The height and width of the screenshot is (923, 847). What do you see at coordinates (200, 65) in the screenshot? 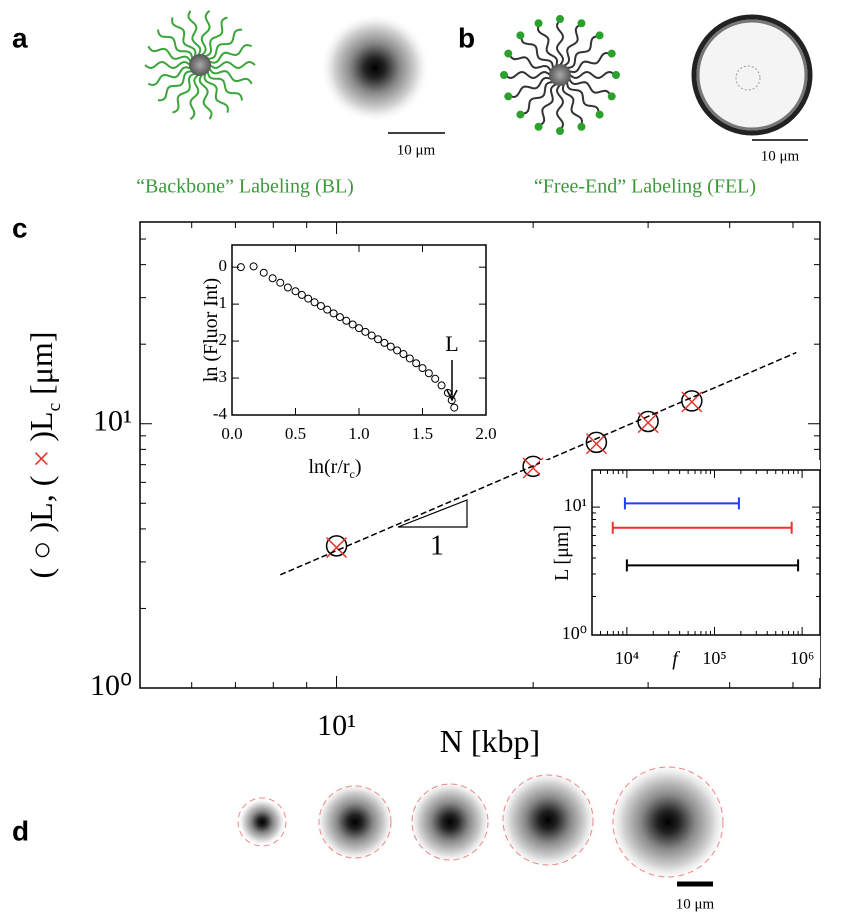
I see `polymer-core` at bounding box center [200, 65].